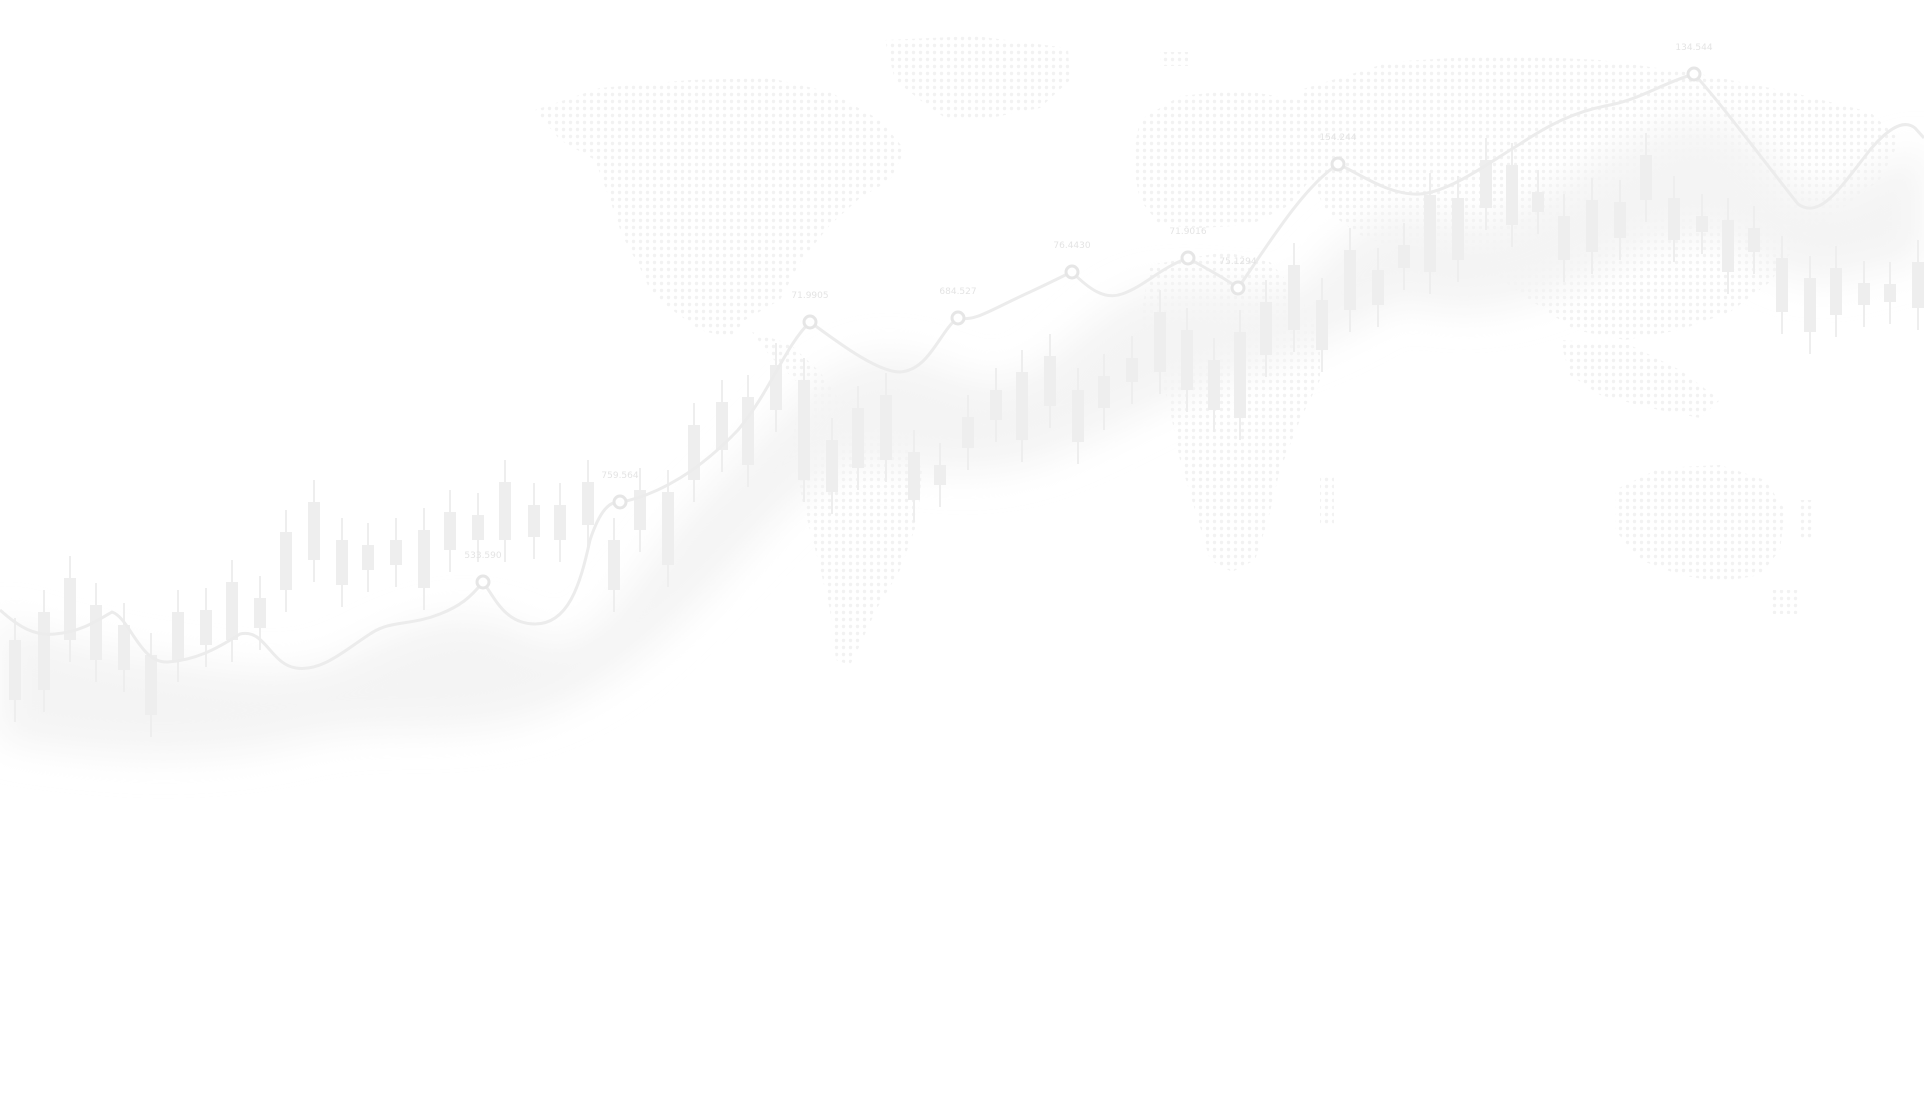  I want to click on trend-marker-label: 71.9016, so click(1187, 232).